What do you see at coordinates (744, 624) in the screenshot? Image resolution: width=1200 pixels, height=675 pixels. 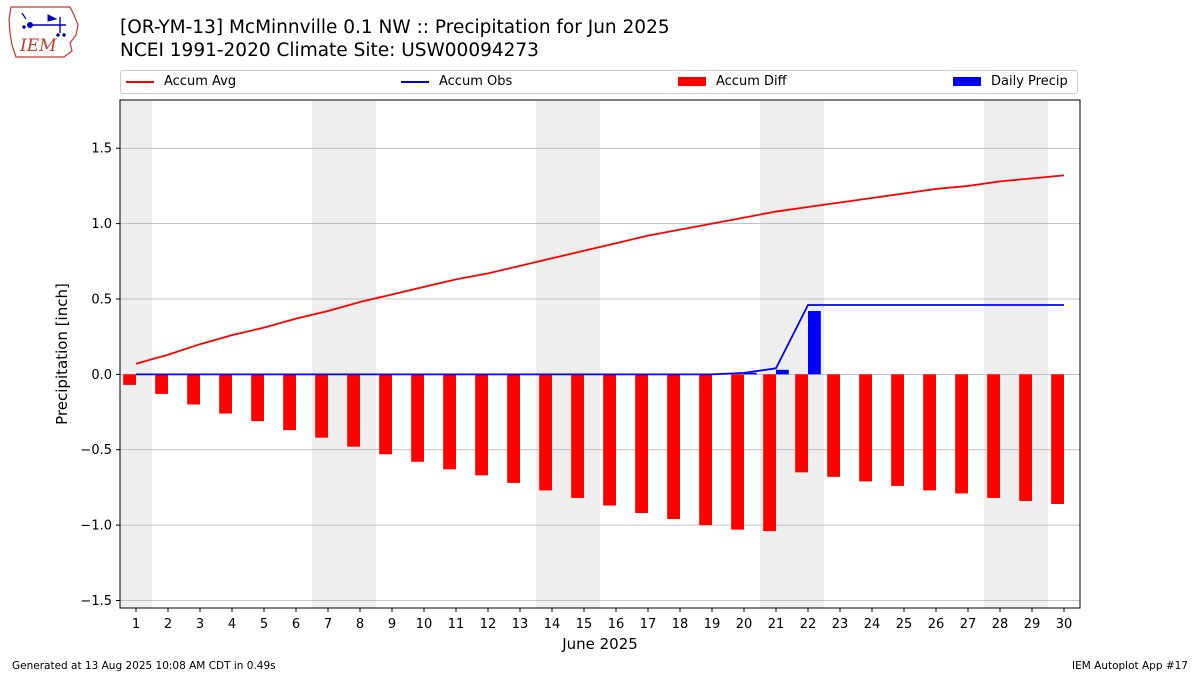 I see `x-tick-label-20: 20` at bounding box center [744, 624].